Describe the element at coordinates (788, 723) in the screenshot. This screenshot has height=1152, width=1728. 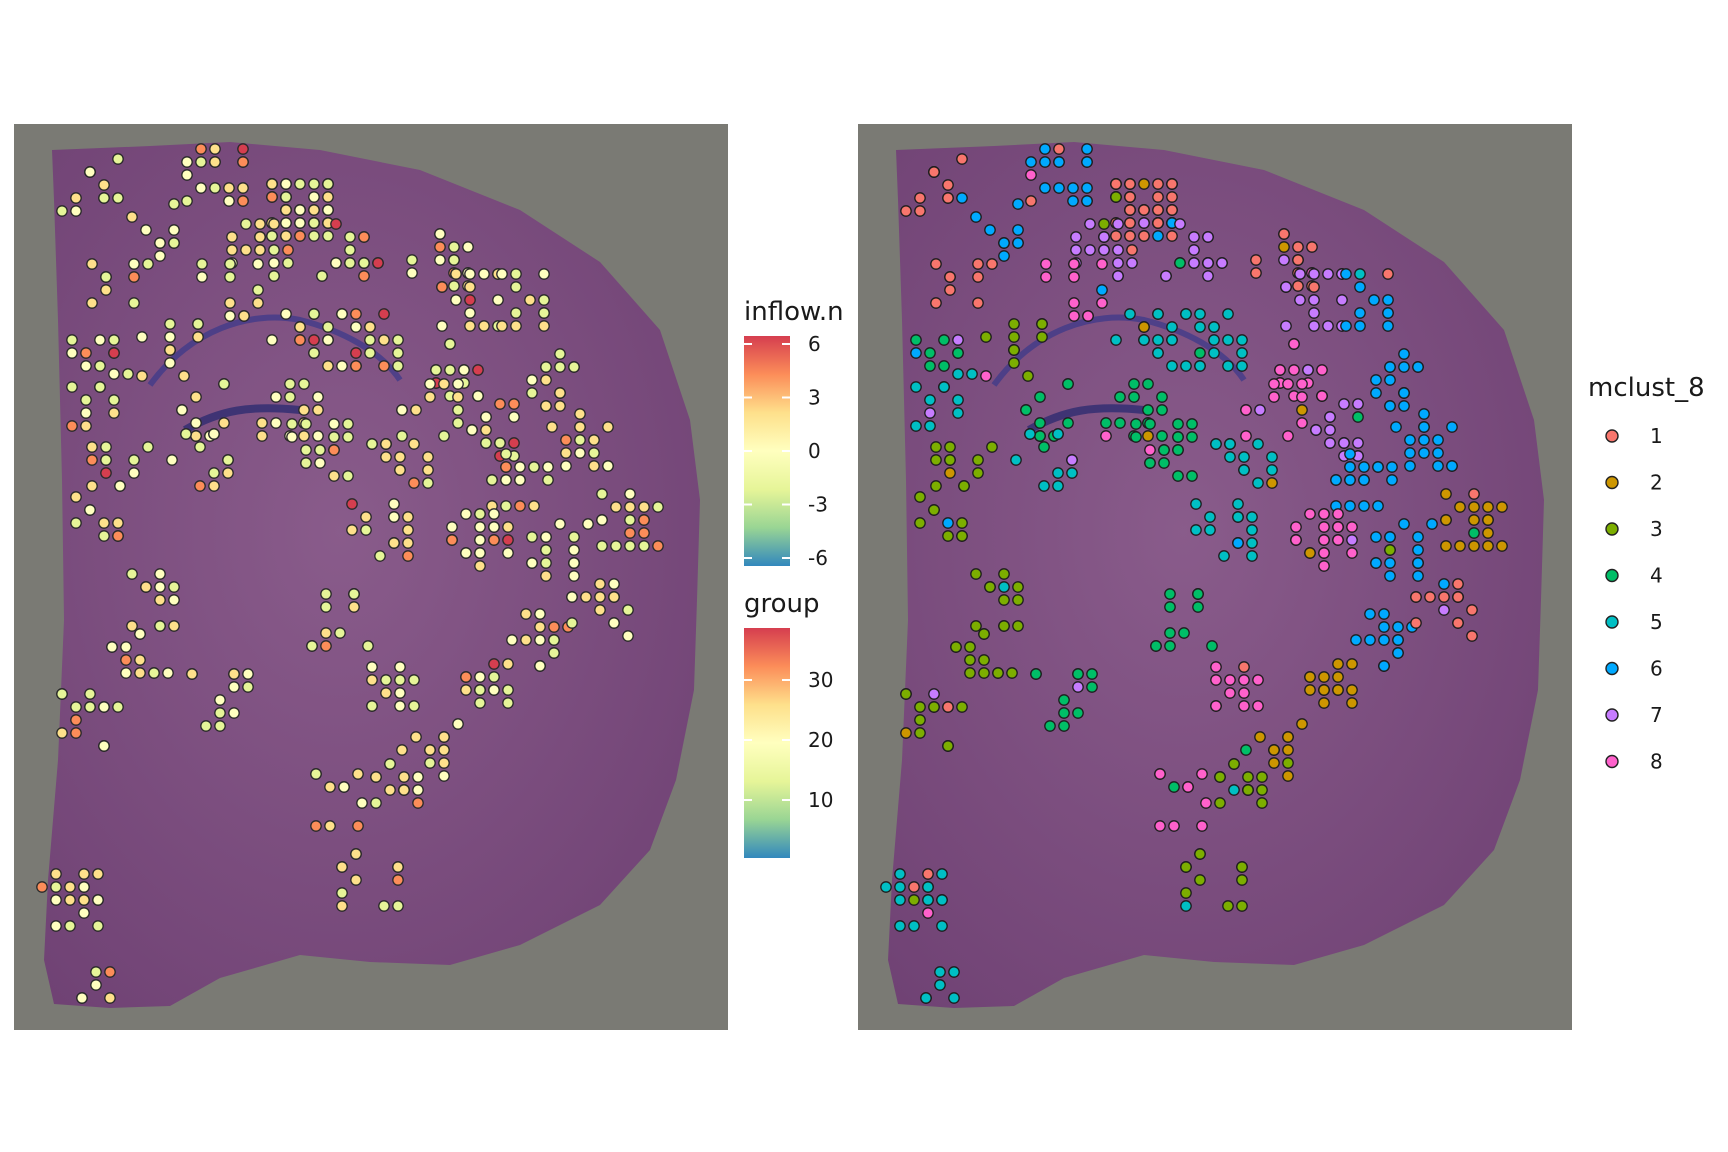
I see `group-legend: group 30 20 10` at that location.